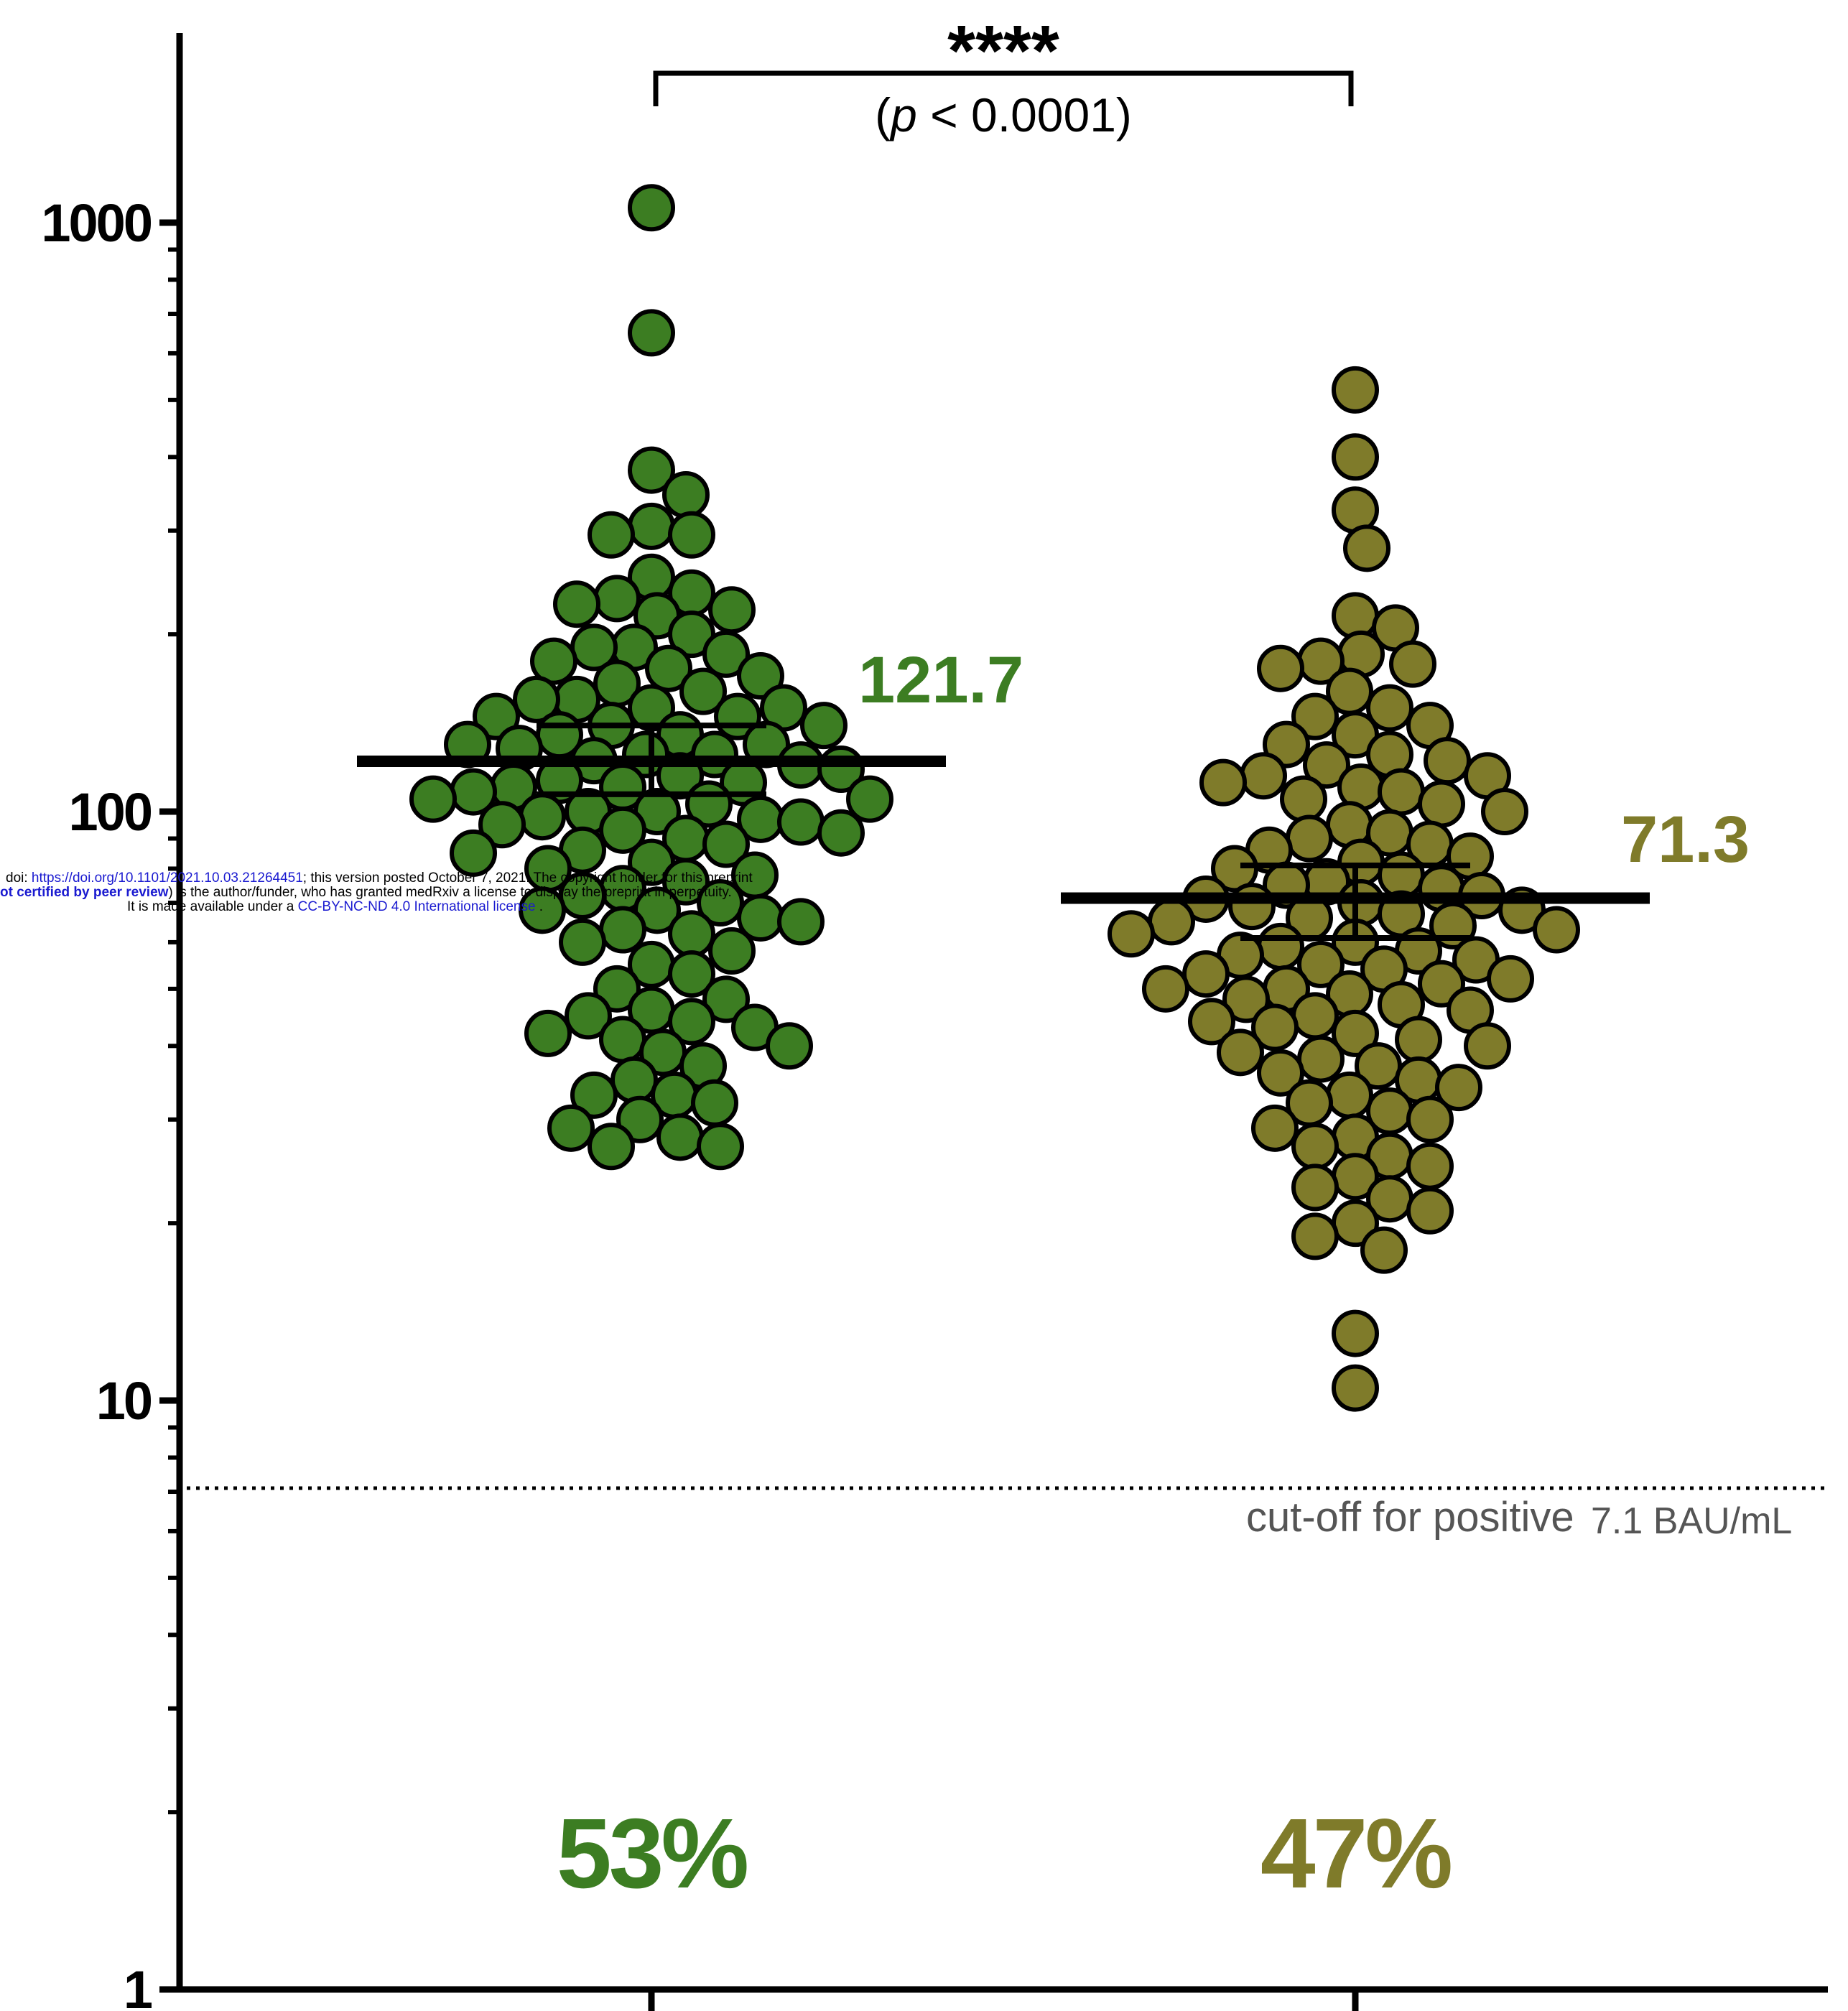  I want to click on significance-bracket: **** (p < 0.0001), so click(1003, 76).